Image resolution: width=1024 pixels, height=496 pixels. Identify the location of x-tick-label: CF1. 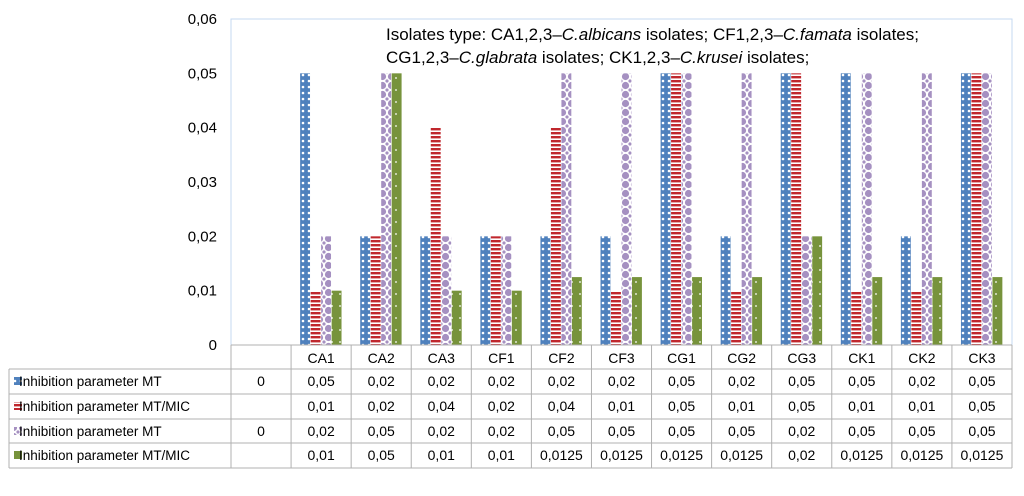
(501, 358).